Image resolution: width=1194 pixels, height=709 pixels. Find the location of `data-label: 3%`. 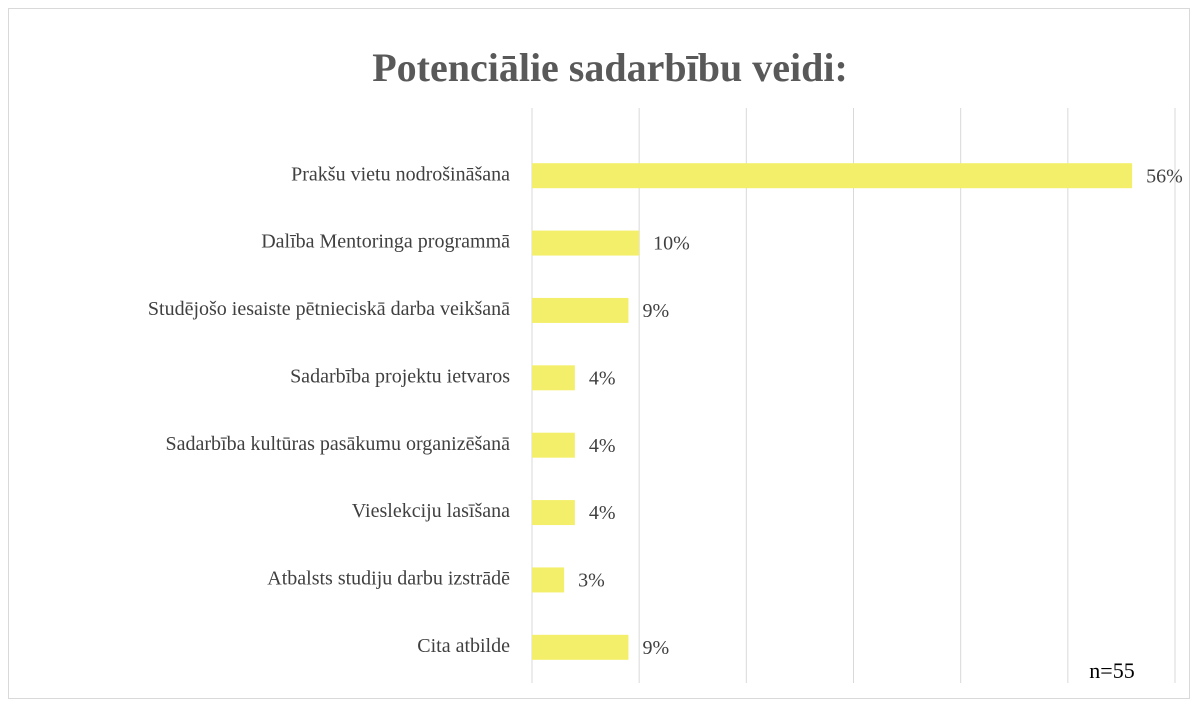

data-label: 3% is located at coordinates (591, 581).